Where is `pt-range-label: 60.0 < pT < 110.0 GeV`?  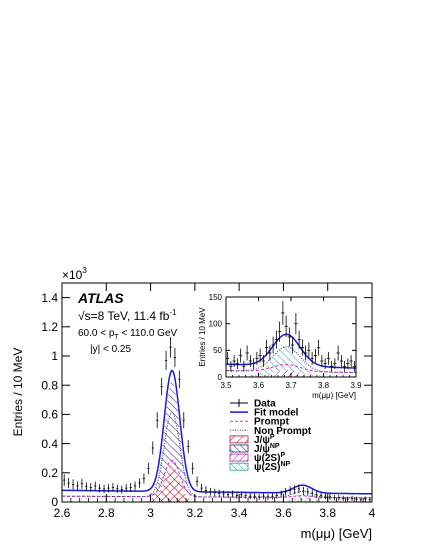 pt-range-label: 60.0 < pT < 110.0 GeV is located at coordinates (128, 334).